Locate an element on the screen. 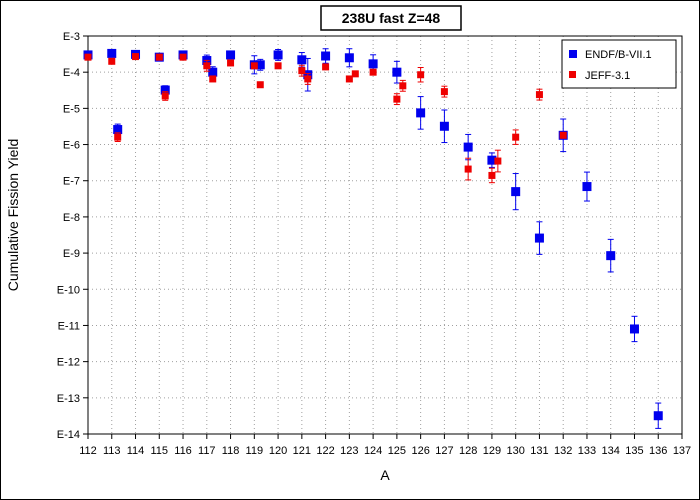 The height and width of the screenshot is (500, 700). legend-box is located at coordinates (619, 64).